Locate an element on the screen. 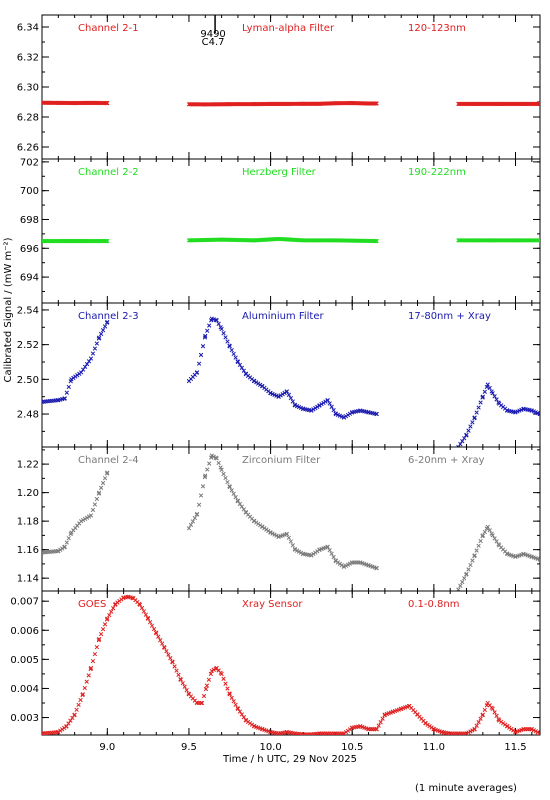  x-axis: 9.0 9.5 10.0 10.5 11.0 11.5 is located at coordinates (312, 747).